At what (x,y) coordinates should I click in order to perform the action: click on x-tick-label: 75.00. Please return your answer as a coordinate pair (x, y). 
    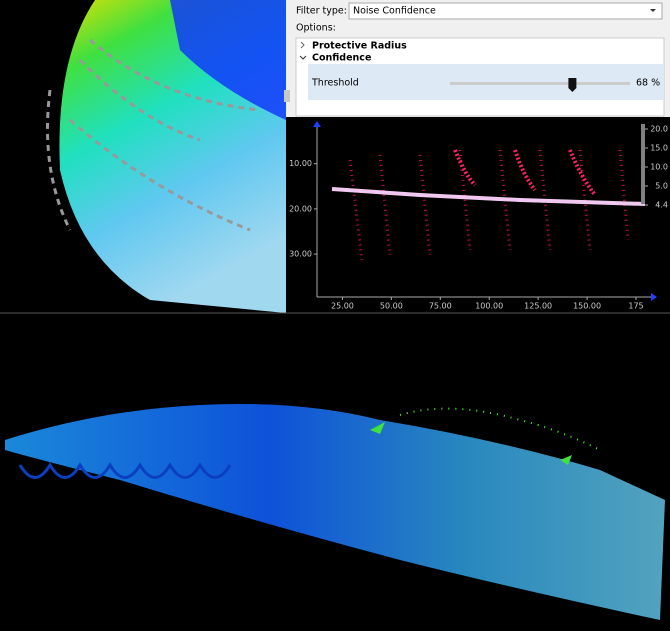
    Looking at the image, I should click on (440, 306).